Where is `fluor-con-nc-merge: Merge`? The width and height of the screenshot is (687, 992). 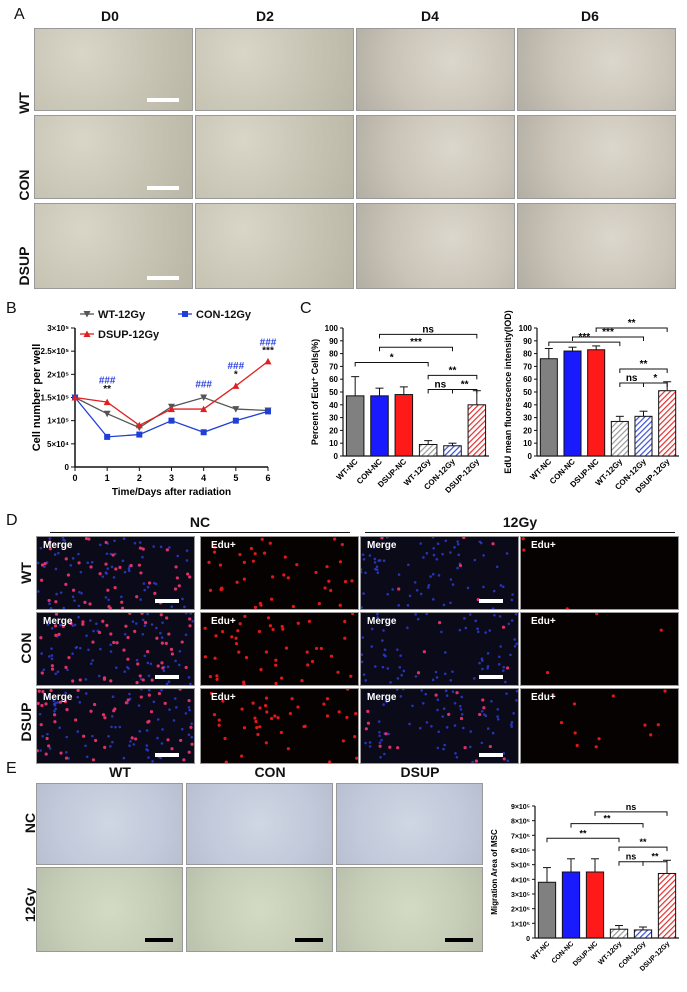 fluor-con-nc-merge: Merge is located at coordinates (115, 649).